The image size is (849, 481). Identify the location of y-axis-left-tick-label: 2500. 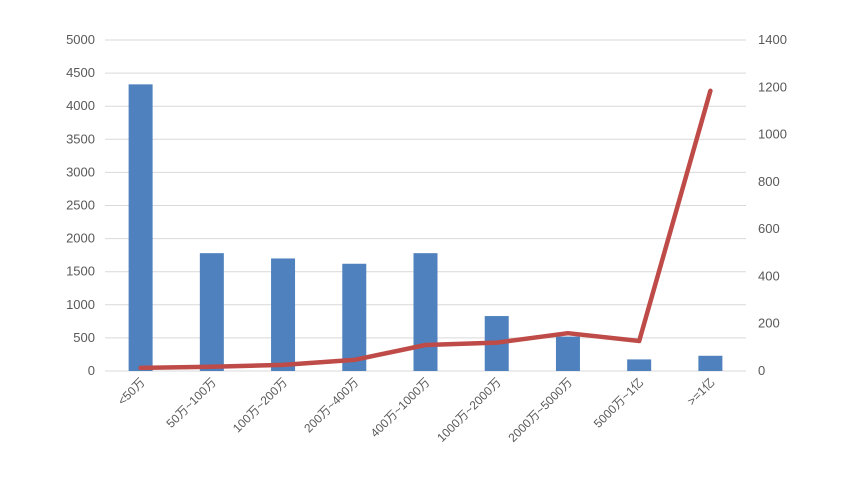
(80, 205).